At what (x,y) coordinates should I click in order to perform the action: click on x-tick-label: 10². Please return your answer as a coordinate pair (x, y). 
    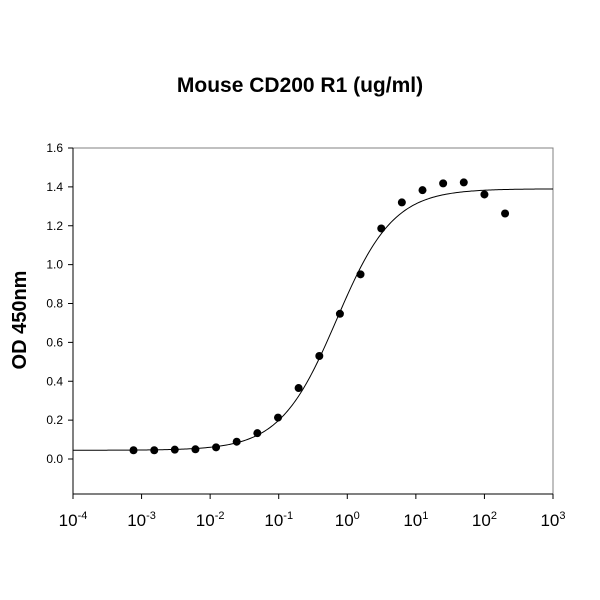
    Looking at the image, I should click on (484, 520).